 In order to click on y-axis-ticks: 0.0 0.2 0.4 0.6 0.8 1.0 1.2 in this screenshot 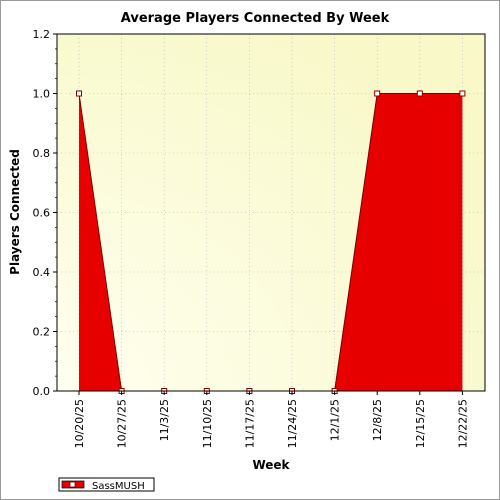, I will do `click(45, 213)`.